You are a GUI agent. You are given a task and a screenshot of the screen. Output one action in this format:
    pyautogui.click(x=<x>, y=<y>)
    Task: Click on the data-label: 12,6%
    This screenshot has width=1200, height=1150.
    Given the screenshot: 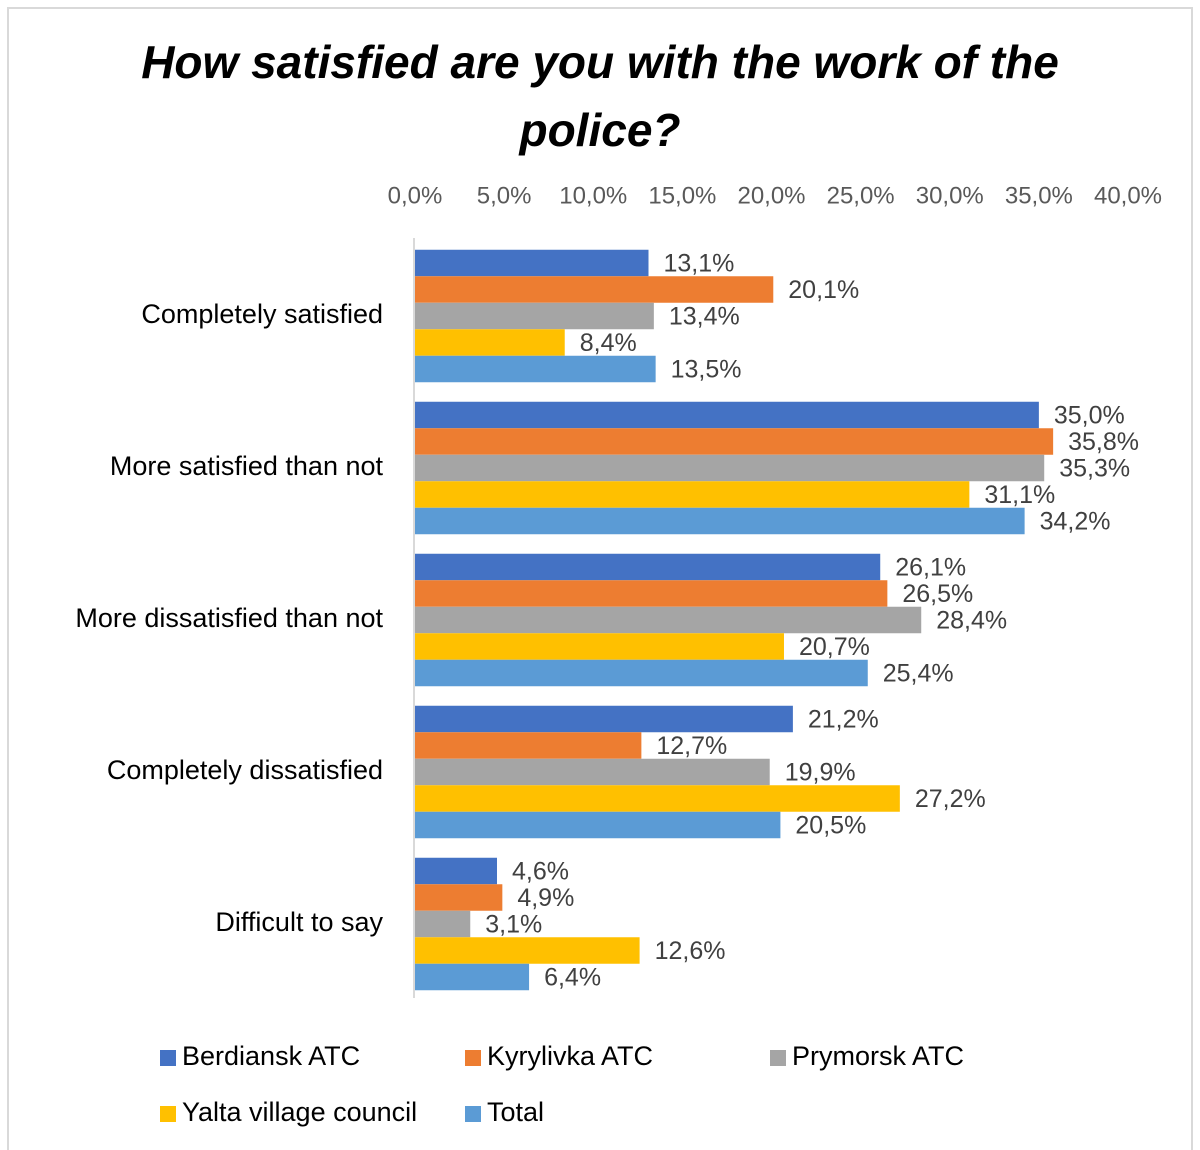 What is the action you would take?
    pyautogui.click(x=690, y=951)
    